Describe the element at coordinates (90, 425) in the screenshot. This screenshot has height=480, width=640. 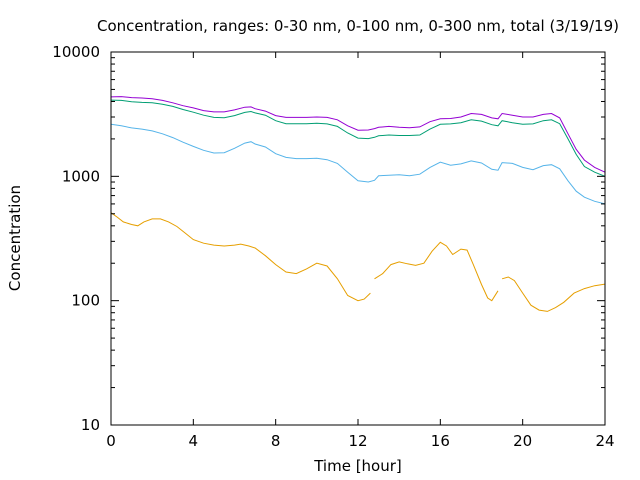
I see `y-tick-label: 10` at that location.